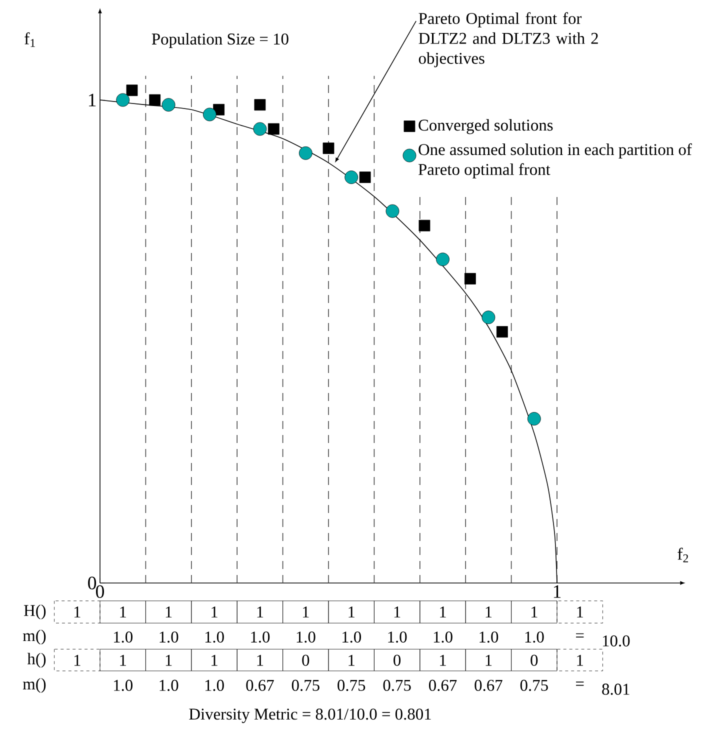  What do you see at coordinates (683, 555) in the screenshot?
I see `x-axis-title: f$_{2}$` at bounding box center [683, 555].